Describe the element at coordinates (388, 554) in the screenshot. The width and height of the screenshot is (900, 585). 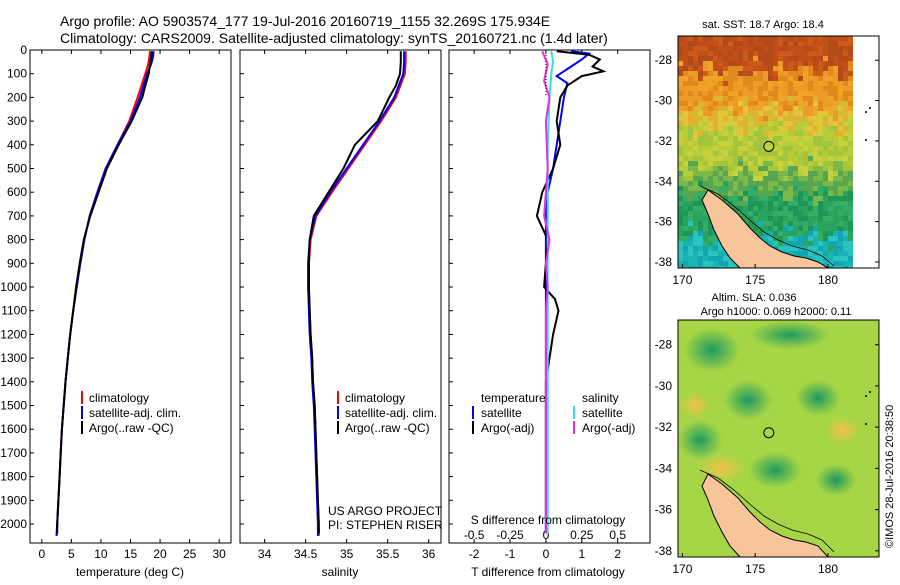
I see `x-tick-label: 35.5` at that location.